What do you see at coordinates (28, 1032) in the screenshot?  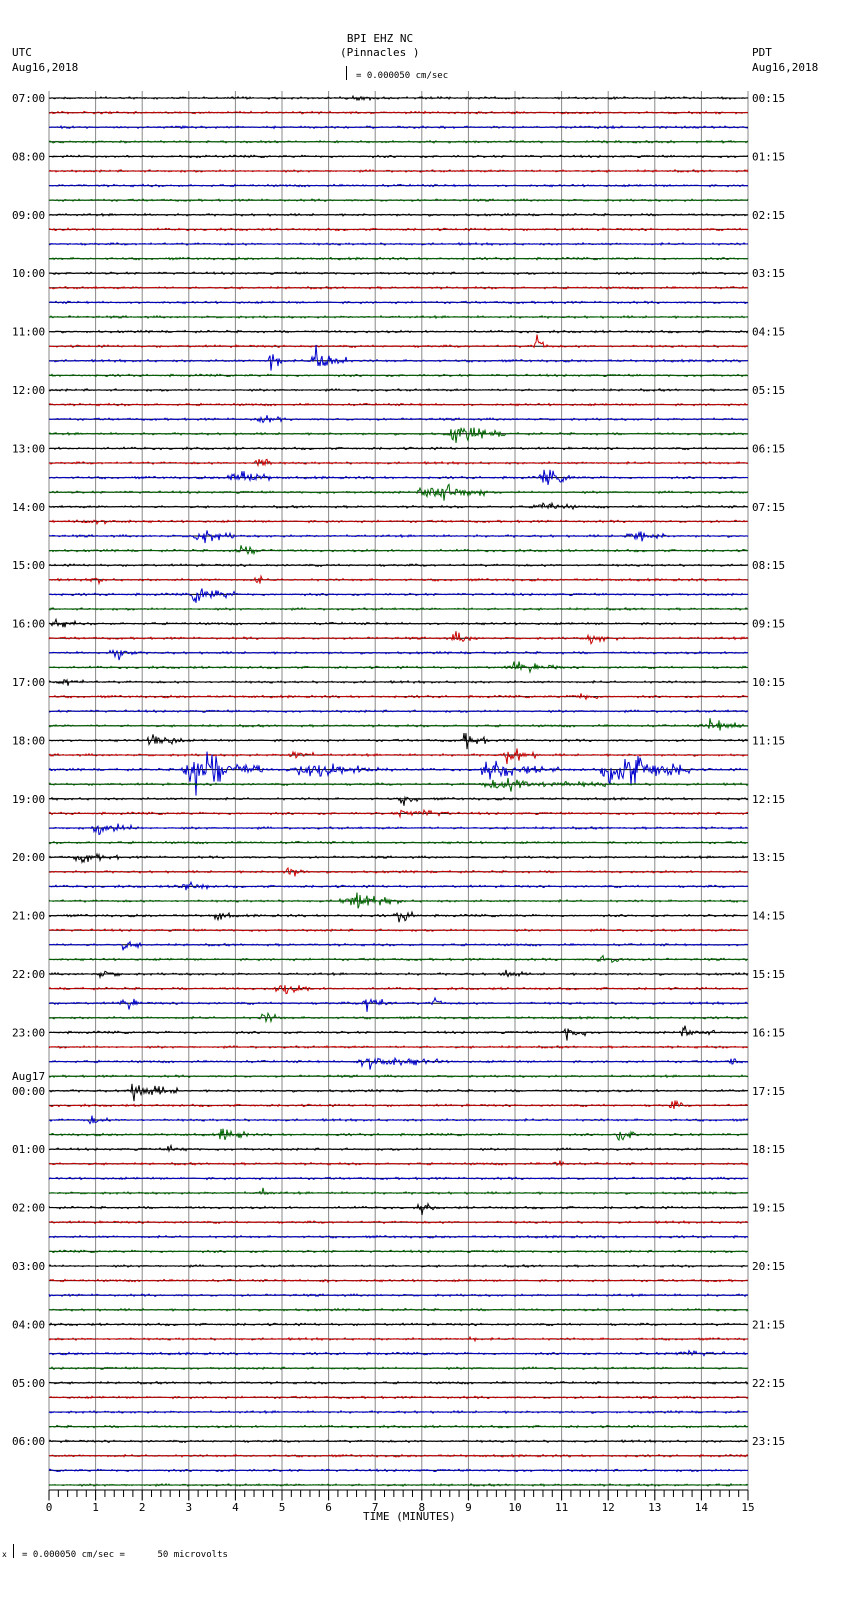 I see `utc-hour-label: 23:00` at bounding box center [28, 1032].